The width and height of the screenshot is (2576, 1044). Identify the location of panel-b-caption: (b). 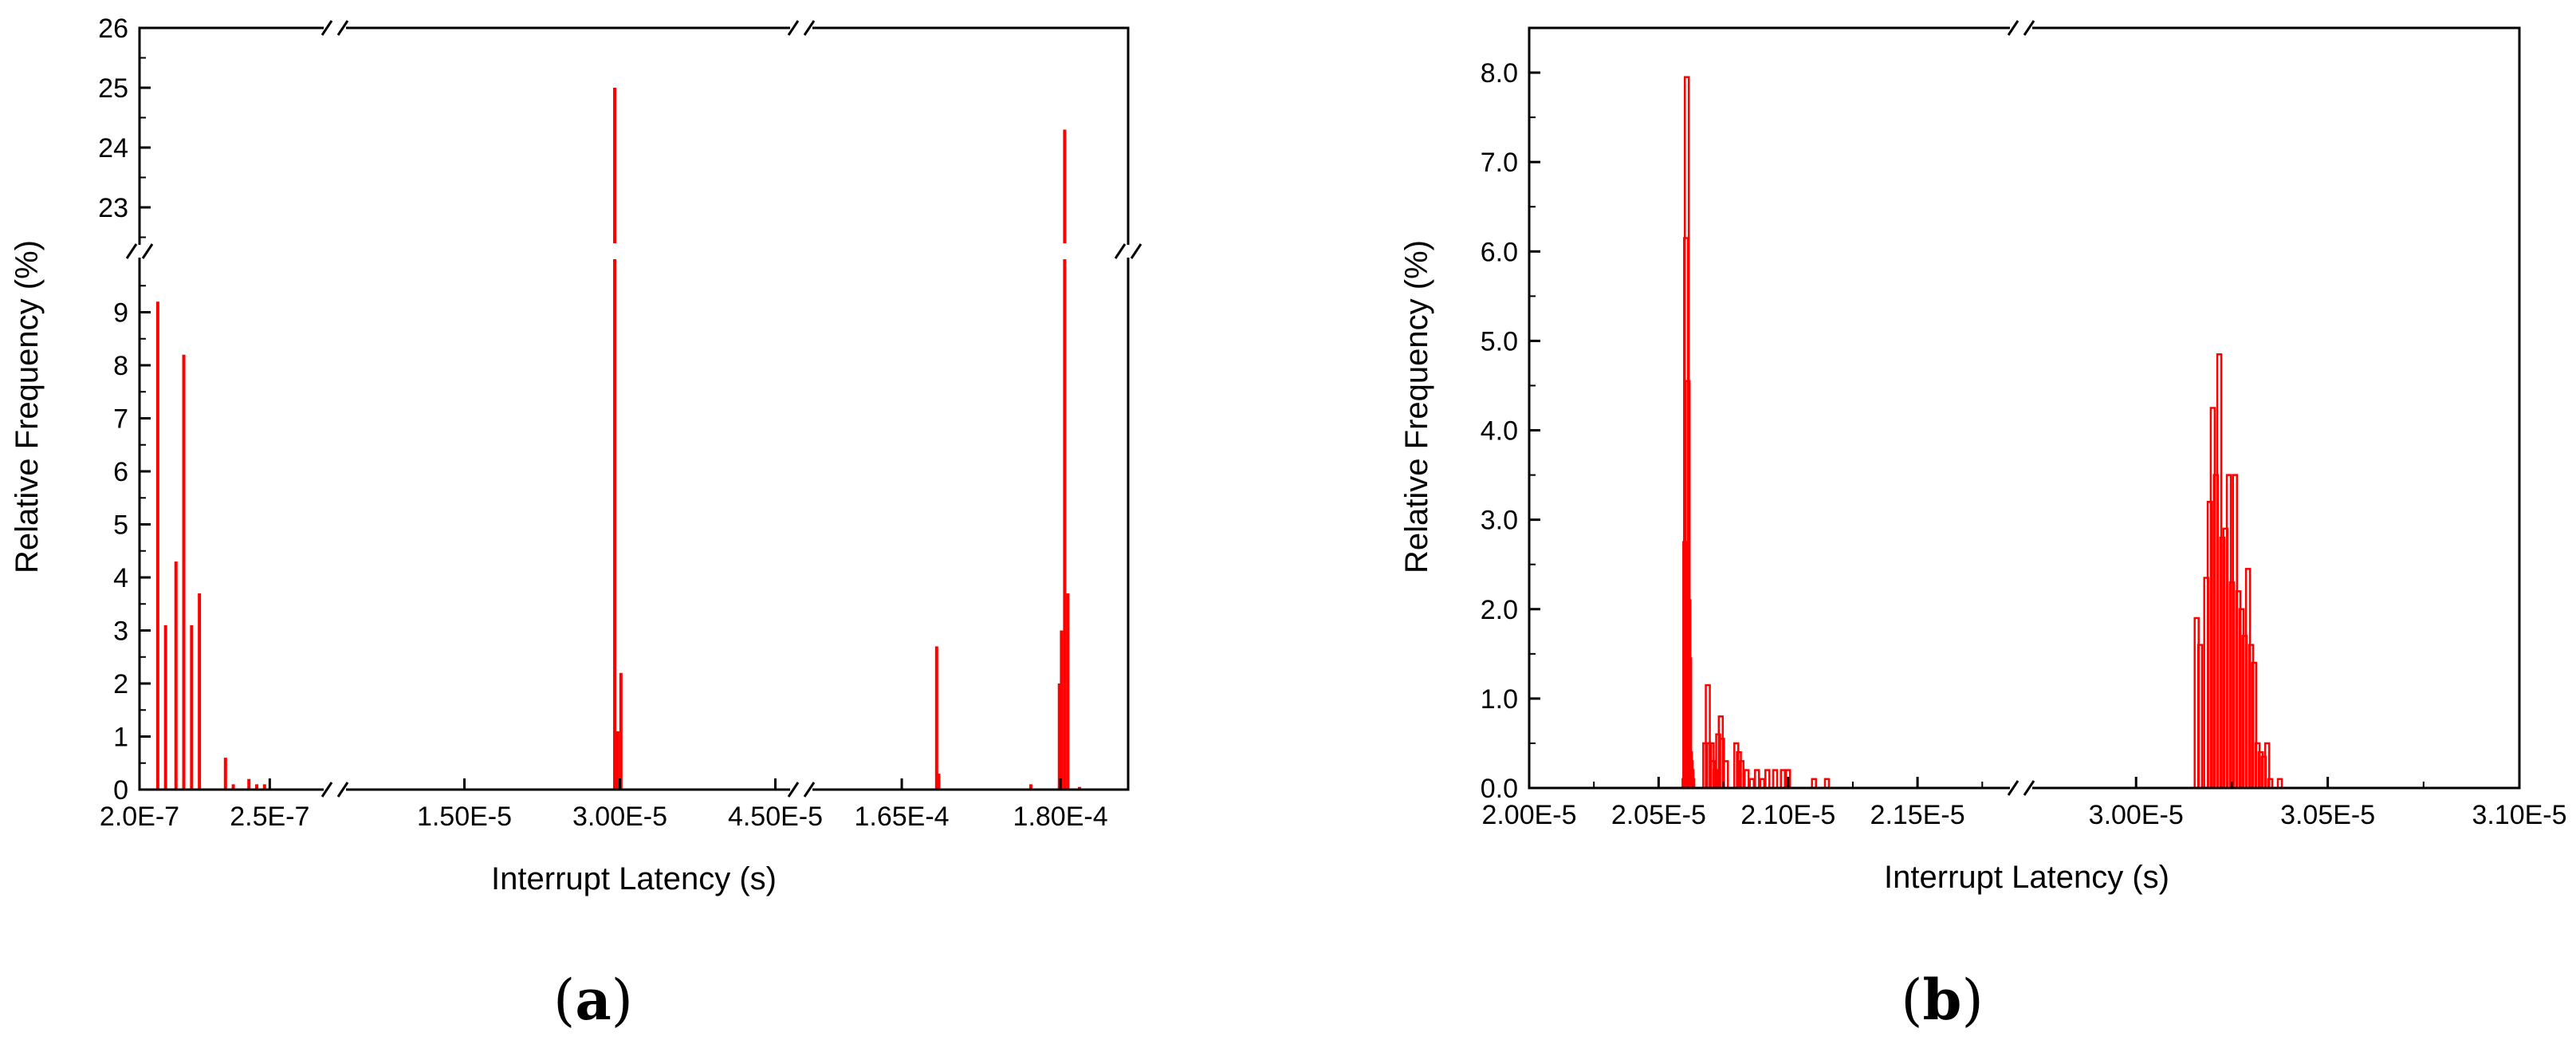
(1943, 1000).